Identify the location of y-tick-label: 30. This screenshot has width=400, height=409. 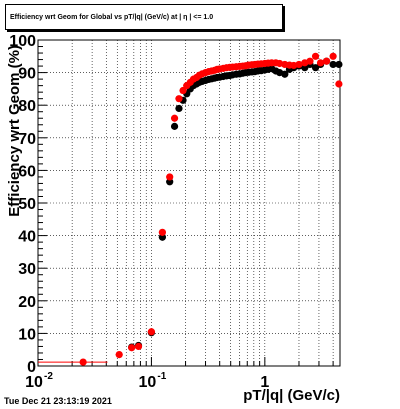
(27, 269).